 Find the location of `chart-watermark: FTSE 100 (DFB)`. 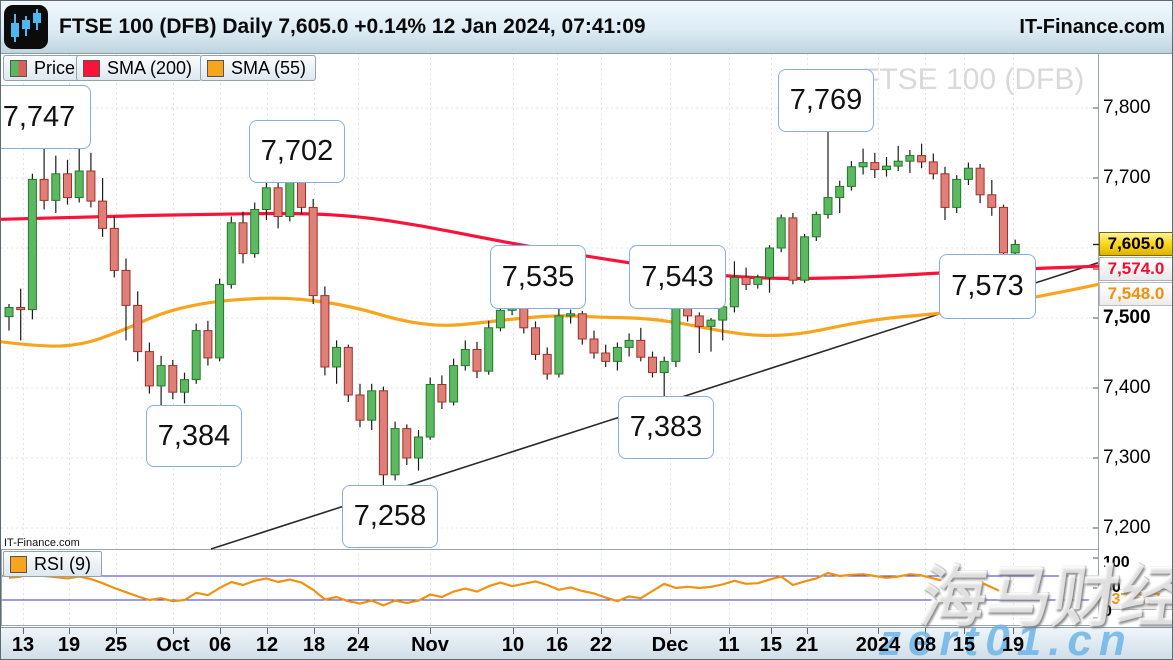

chart-watermark: FTSE 100 (DFB) is located at coordinates (973, 79).